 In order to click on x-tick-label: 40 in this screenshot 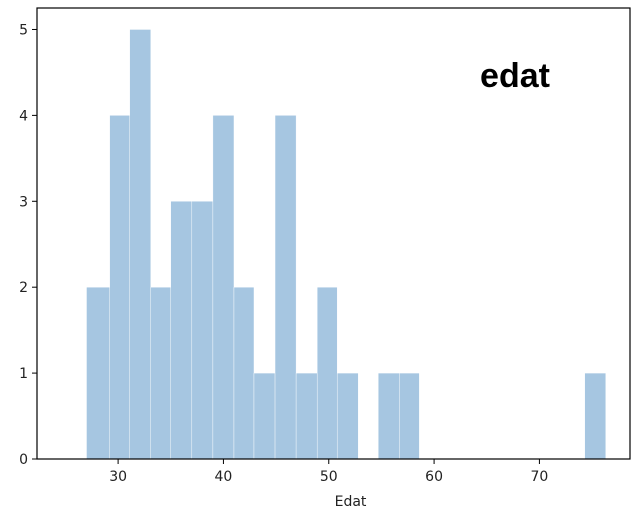, I will do `click(224, 477)`.